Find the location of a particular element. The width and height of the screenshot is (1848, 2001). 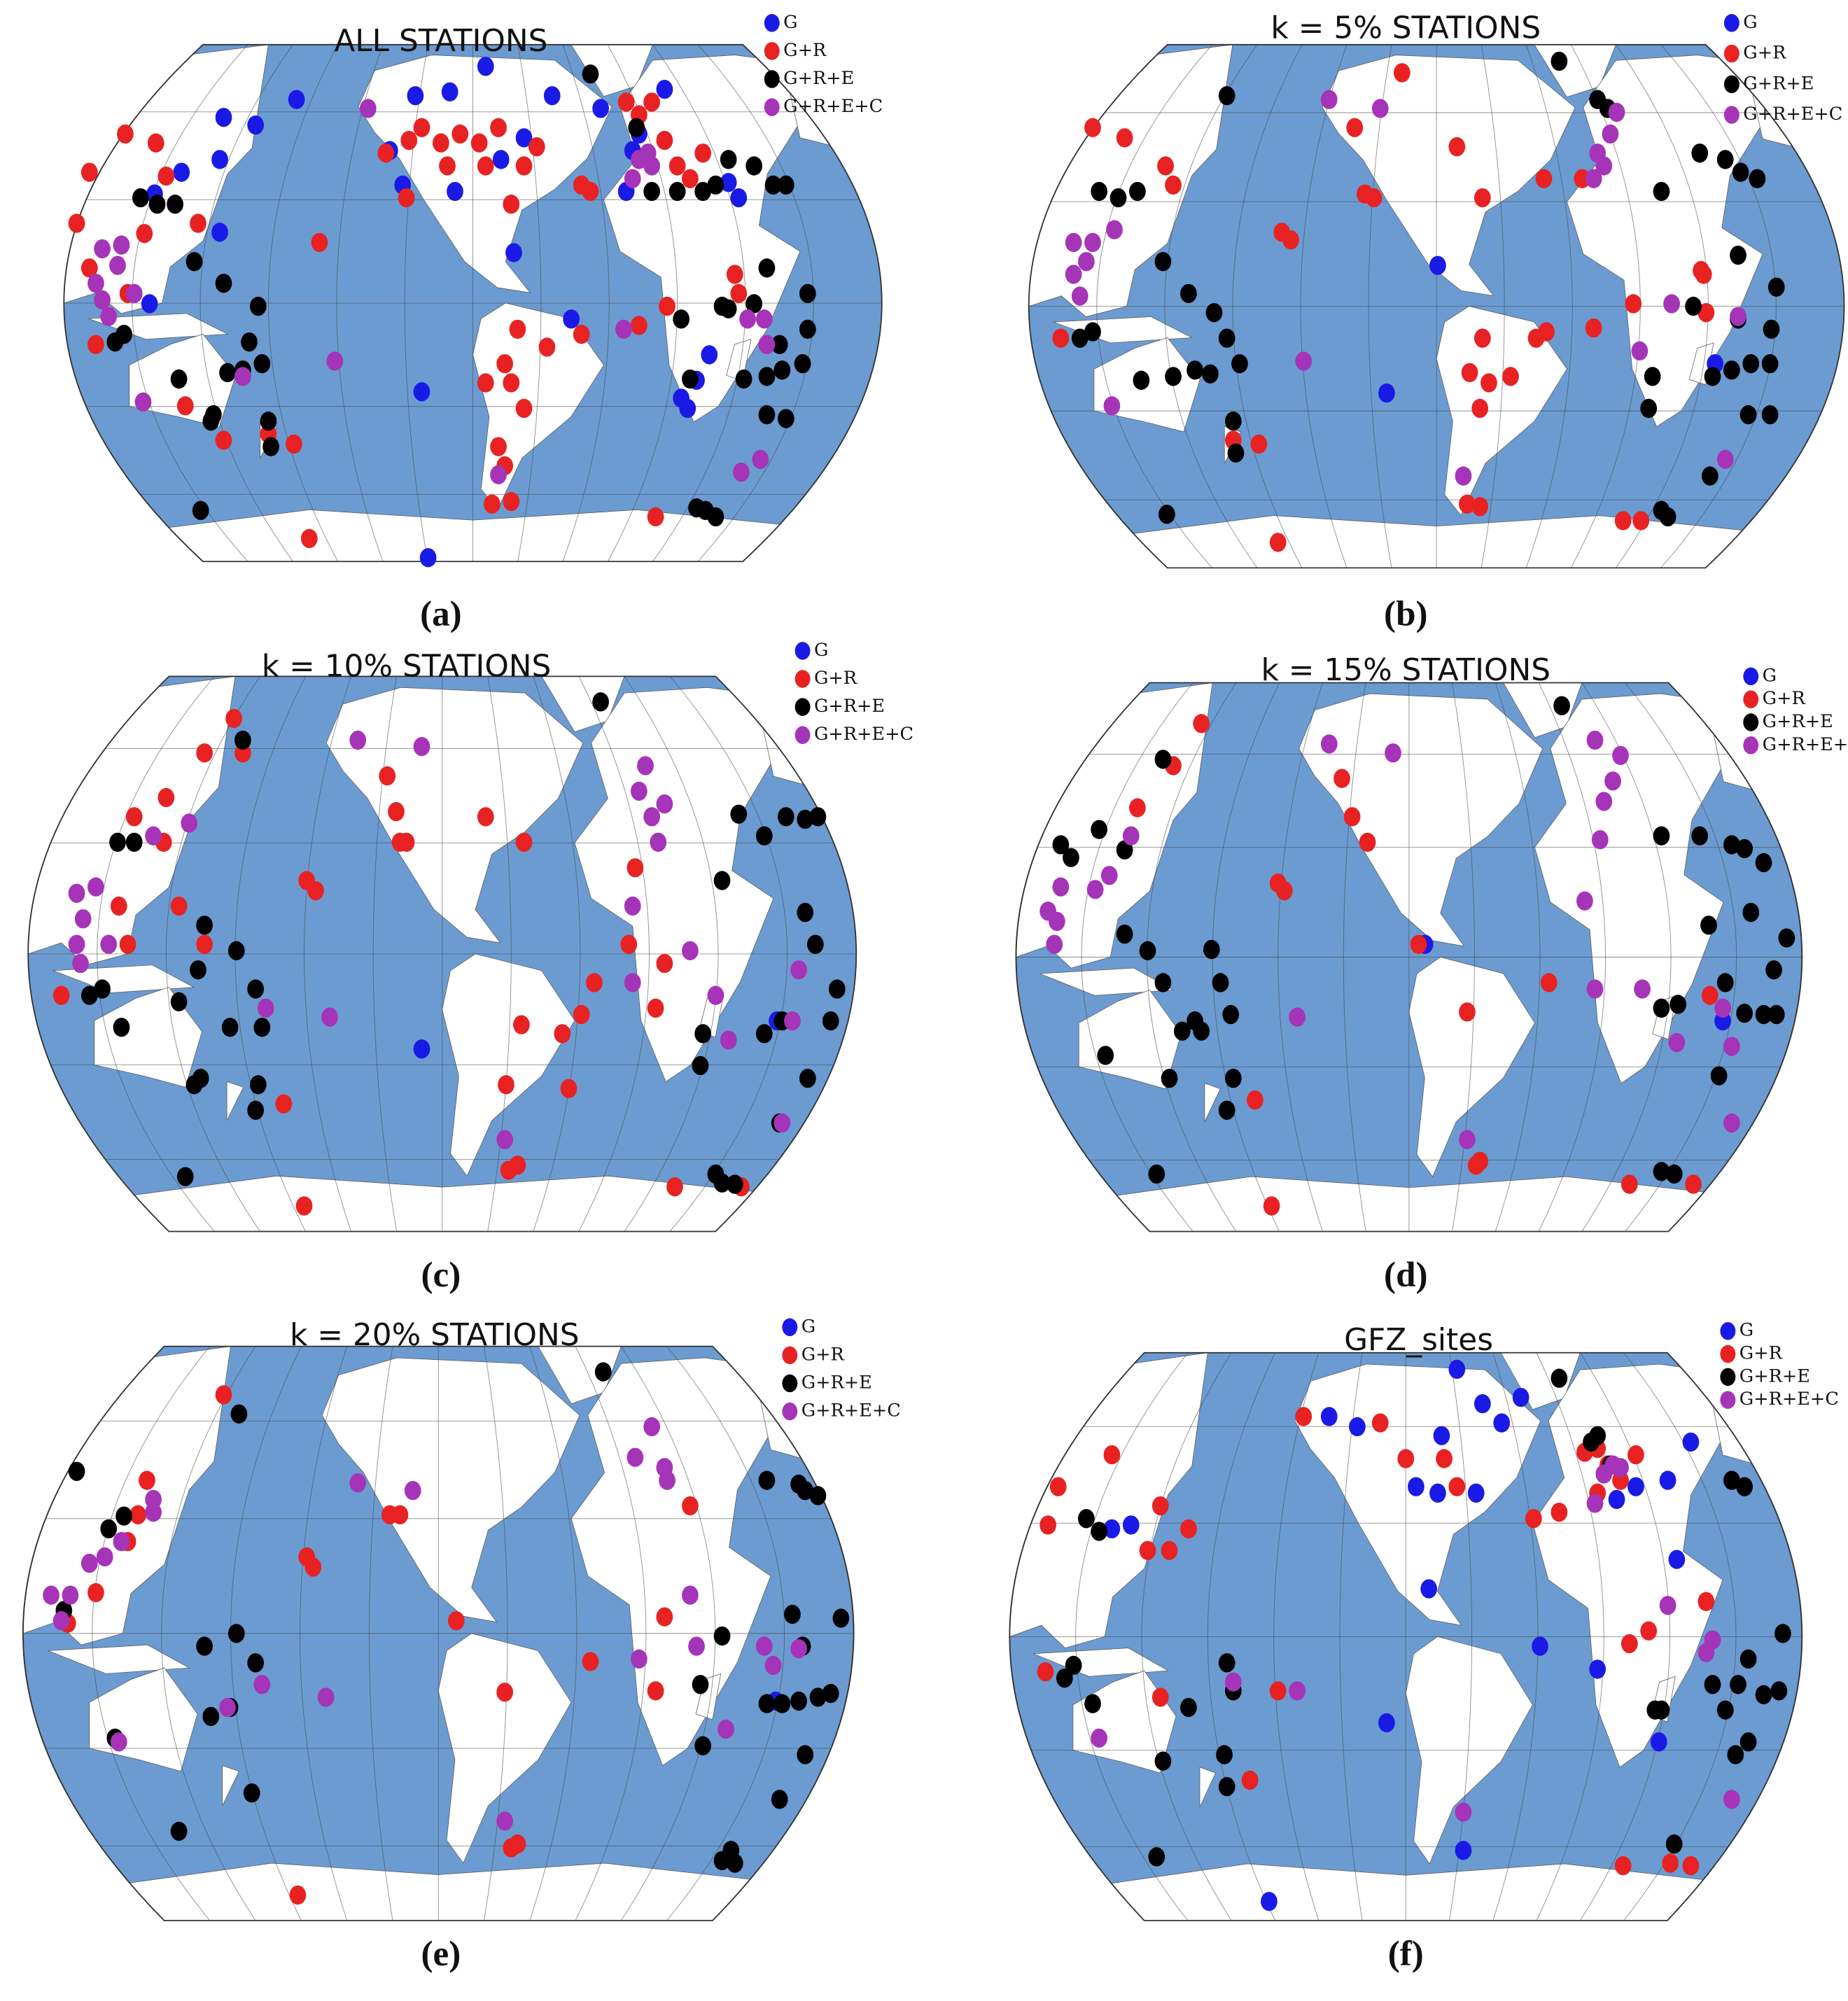

legend-label: G+R is located at coordinates (1784, 698).